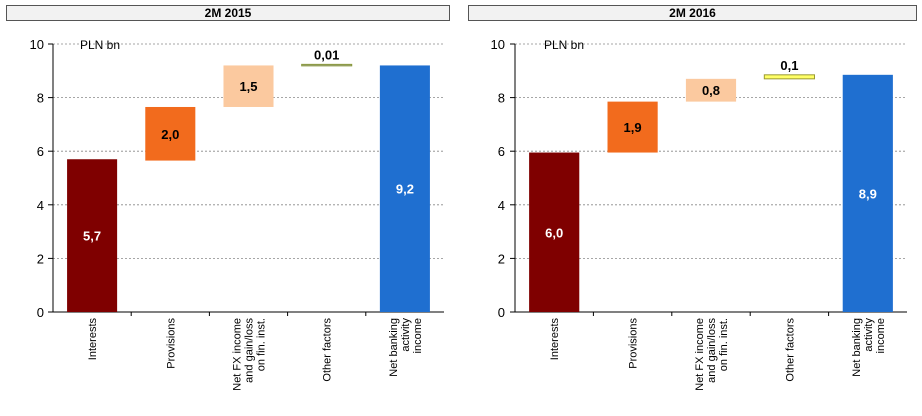  I want to click on data-label: 0,01, so click(326, 54).